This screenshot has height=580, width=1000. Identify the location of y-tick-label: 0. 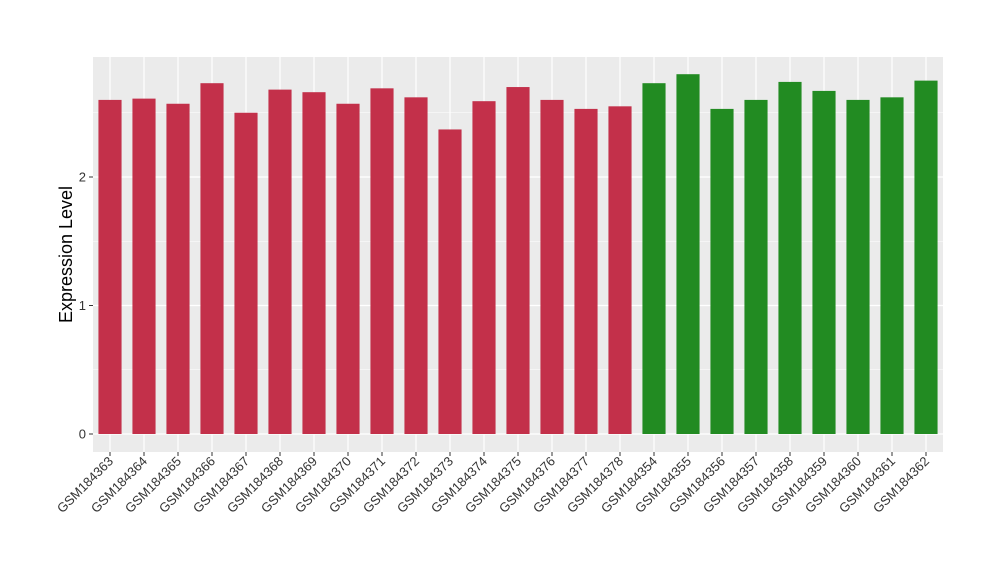
(82, 434).